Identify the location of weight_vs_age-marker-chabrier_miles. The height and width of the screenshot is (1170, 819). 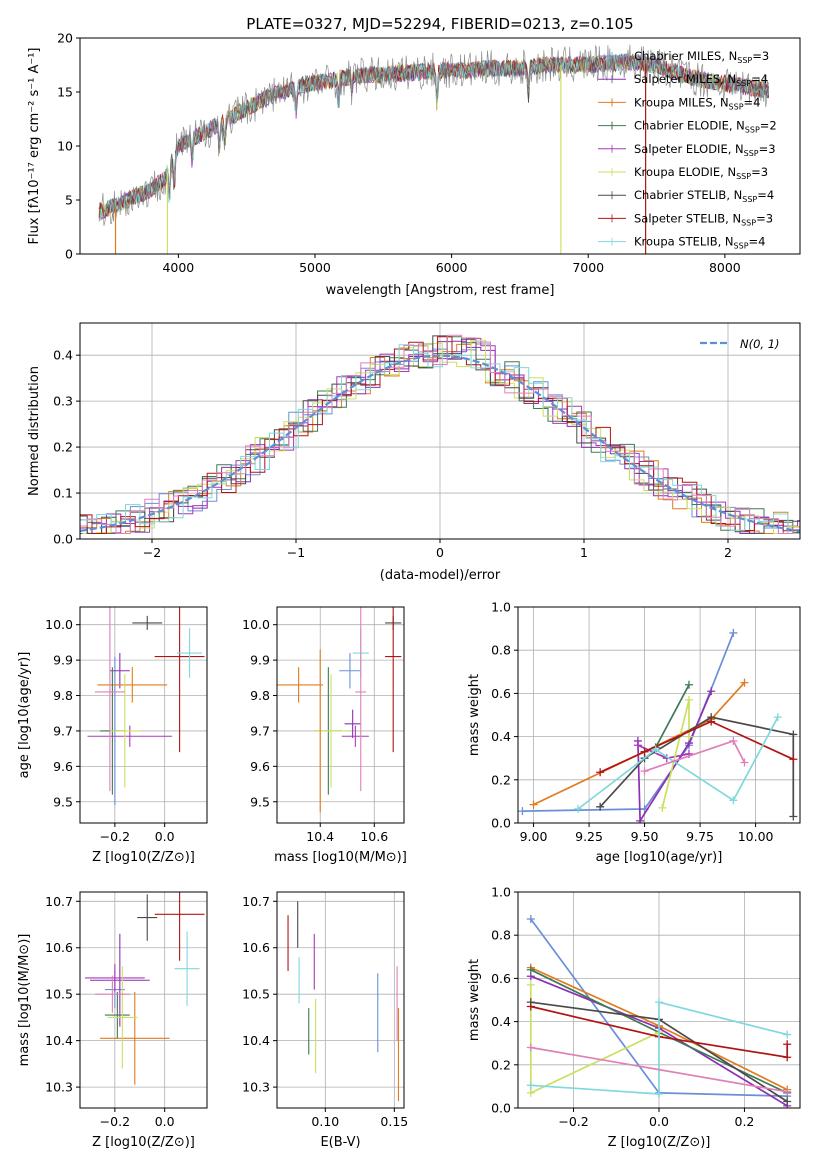
(522, 811).